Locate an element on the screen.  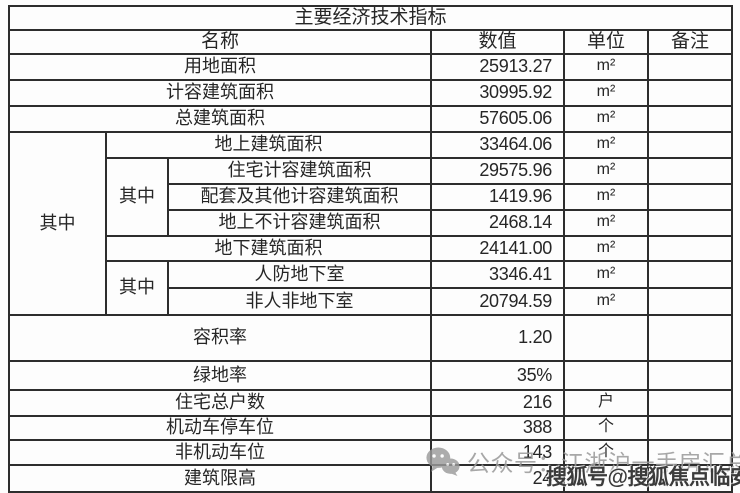
row-value: 24 is located at coordinates (497, 478).